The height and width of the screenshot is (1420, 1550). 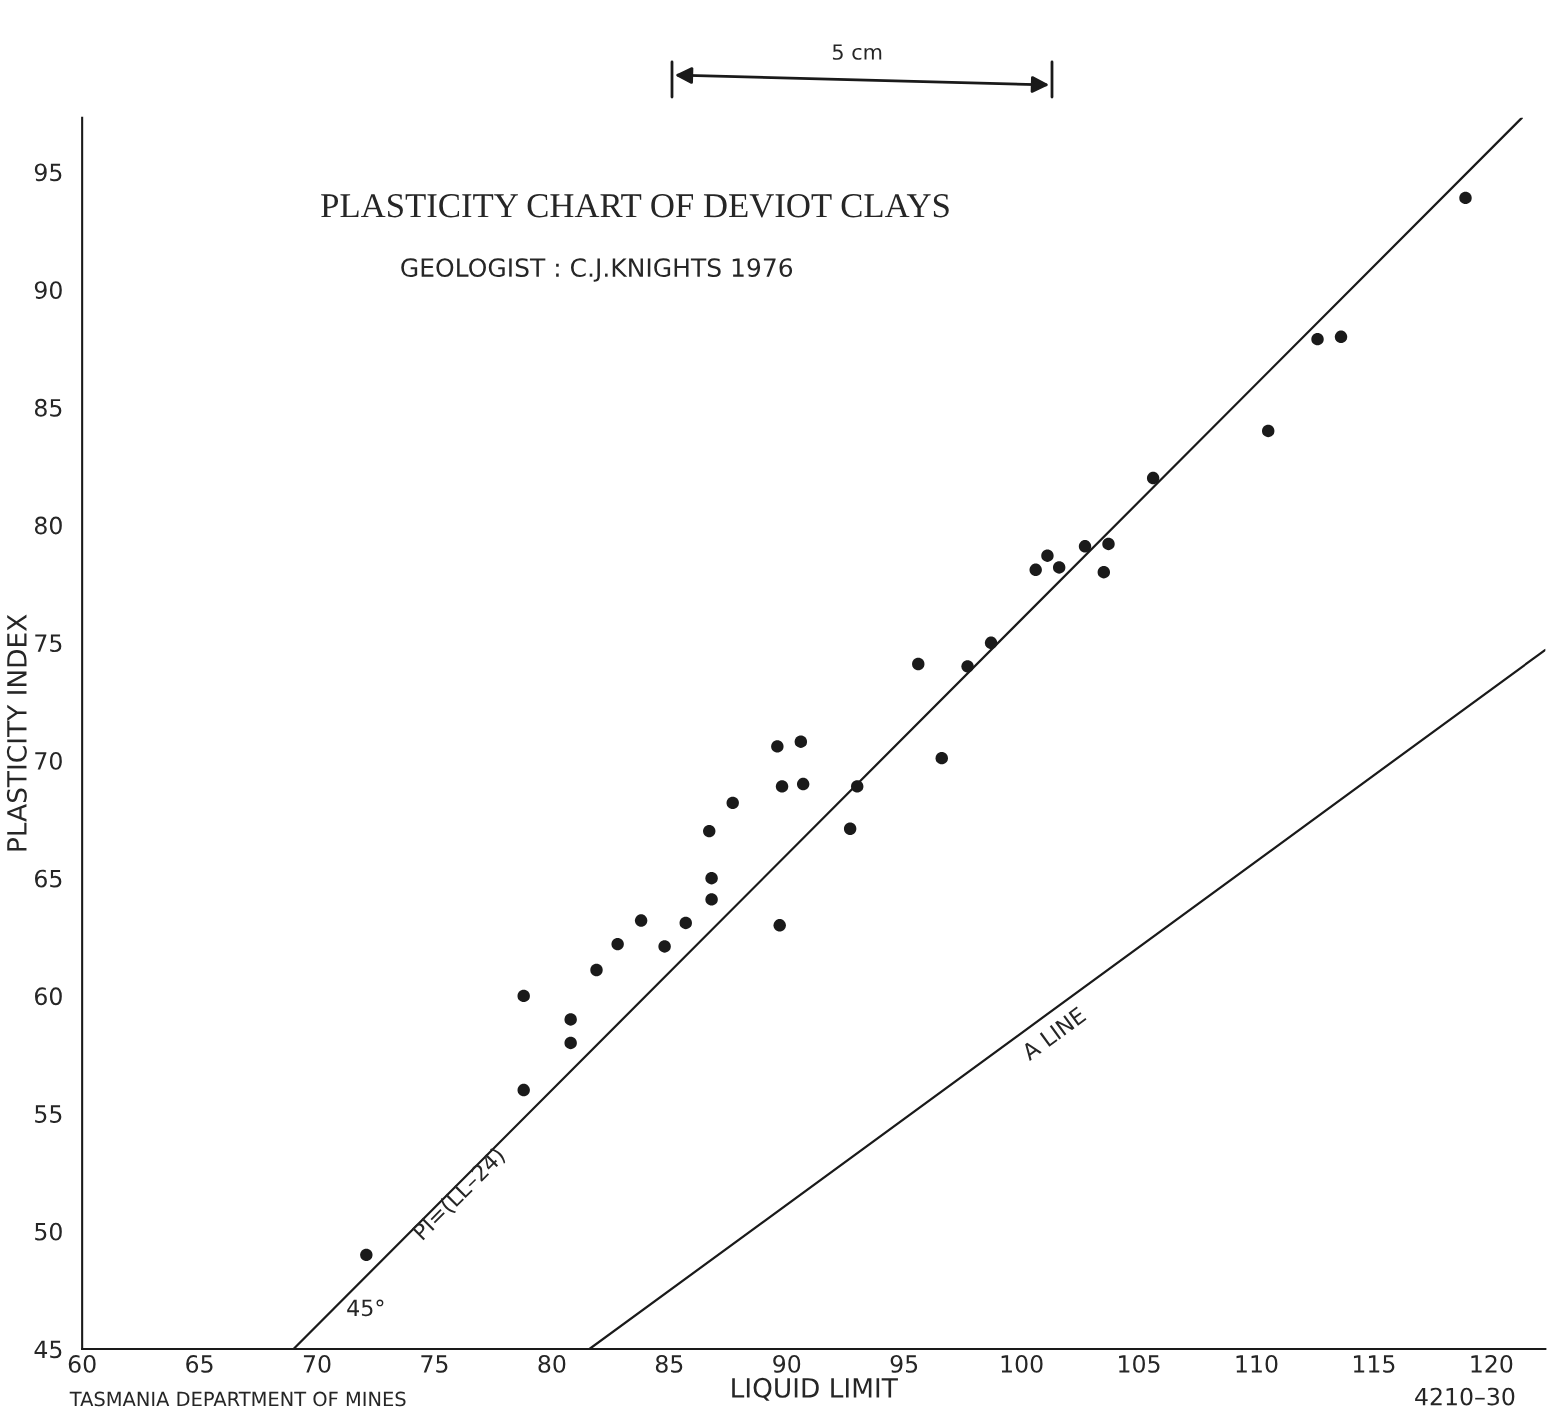 I want to click on x-tick-label: 105, so click(x=1139, y=1363).